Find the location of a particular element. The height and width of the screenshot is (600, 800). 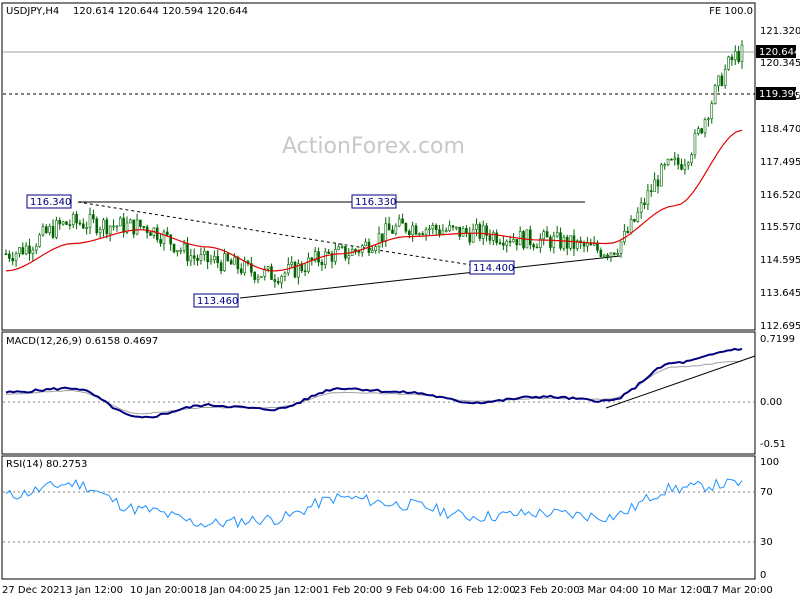

last-price-box is located at coordinates (776, 51).